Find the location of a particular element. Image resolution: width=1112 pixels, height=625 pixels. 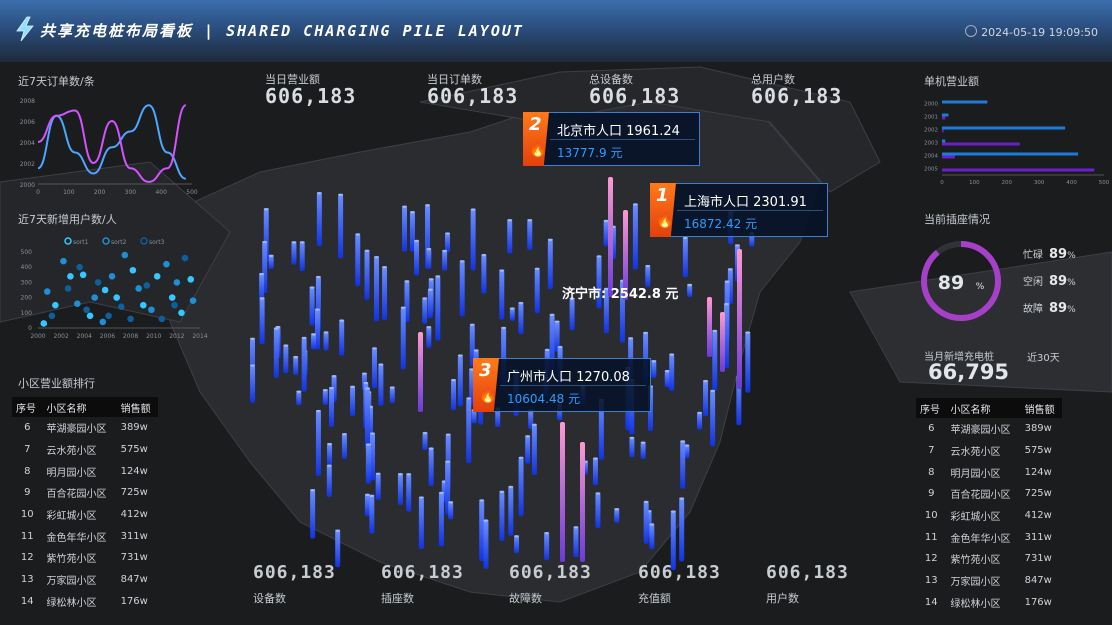

y-tick-label: 0 is located at coordinates (30, 328).